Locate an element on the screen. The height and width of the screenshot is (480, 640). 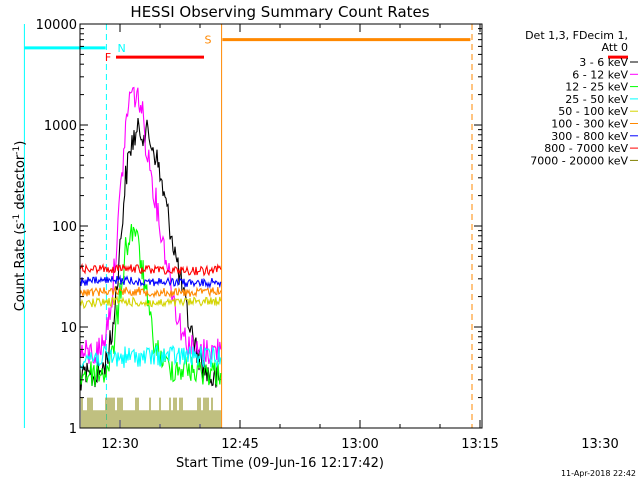
y-axis-label-sup2: -1 is located at coordinates (17, 150).